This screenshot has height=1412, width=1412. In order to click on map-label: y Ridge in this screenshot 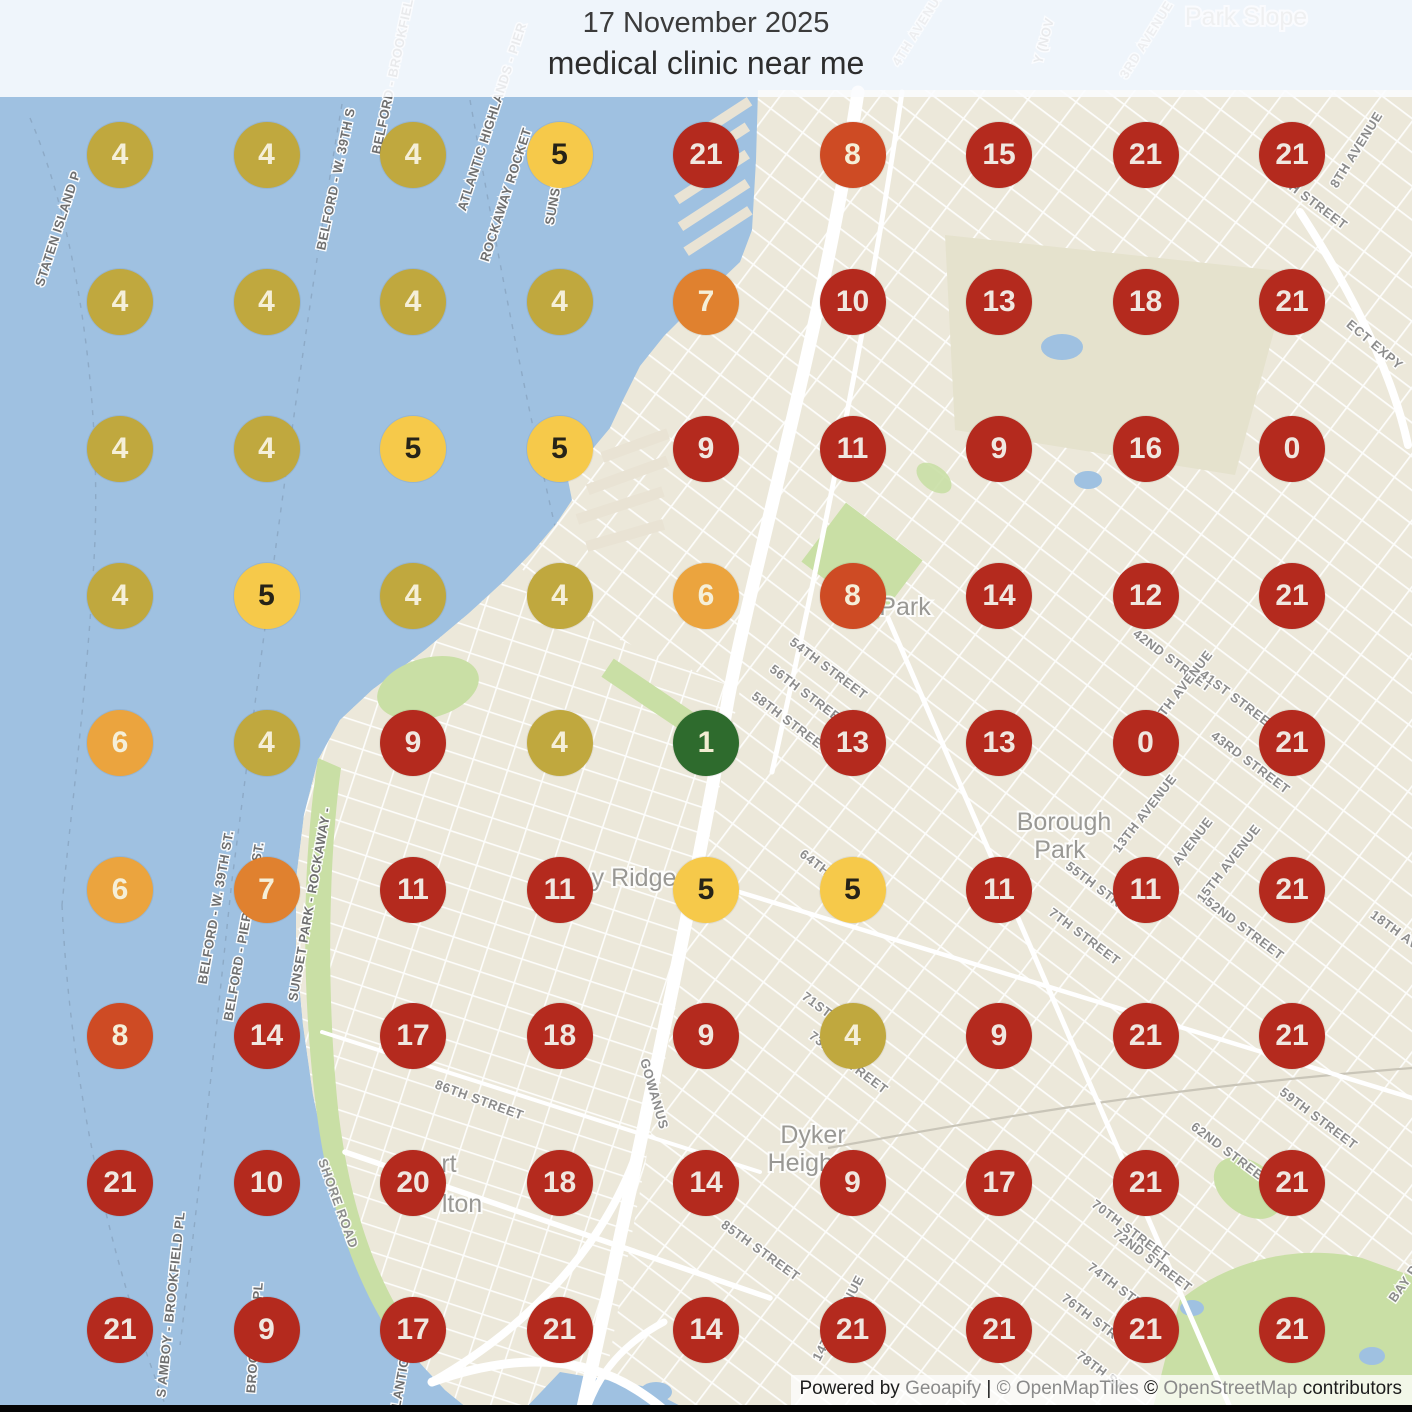, I will do `click(634, 878)`.